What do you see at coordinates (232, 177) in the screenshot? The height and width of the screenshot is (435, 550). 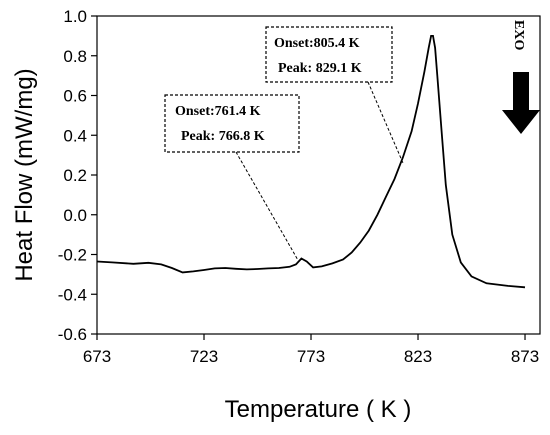 I see `annotation-first-peak: Onset:761.4 K Peak: 766.8 K` at bounding box center [232, 177].